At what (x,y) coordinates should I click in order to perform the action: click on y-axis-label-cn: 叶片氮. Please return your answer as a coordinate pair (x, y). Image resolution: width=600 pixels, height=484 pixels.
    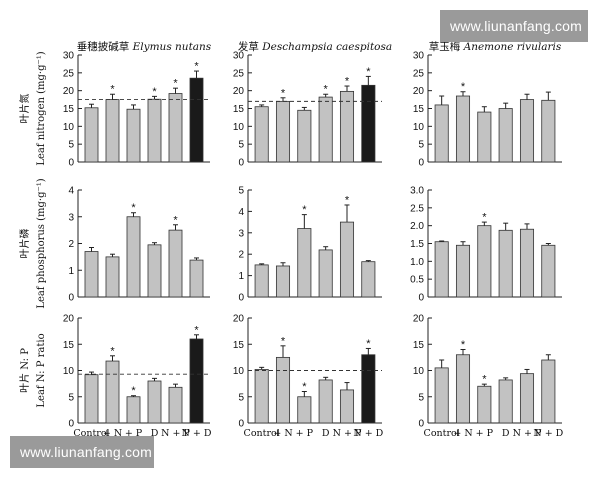
    Looking at the image, I should click on (24, 109).